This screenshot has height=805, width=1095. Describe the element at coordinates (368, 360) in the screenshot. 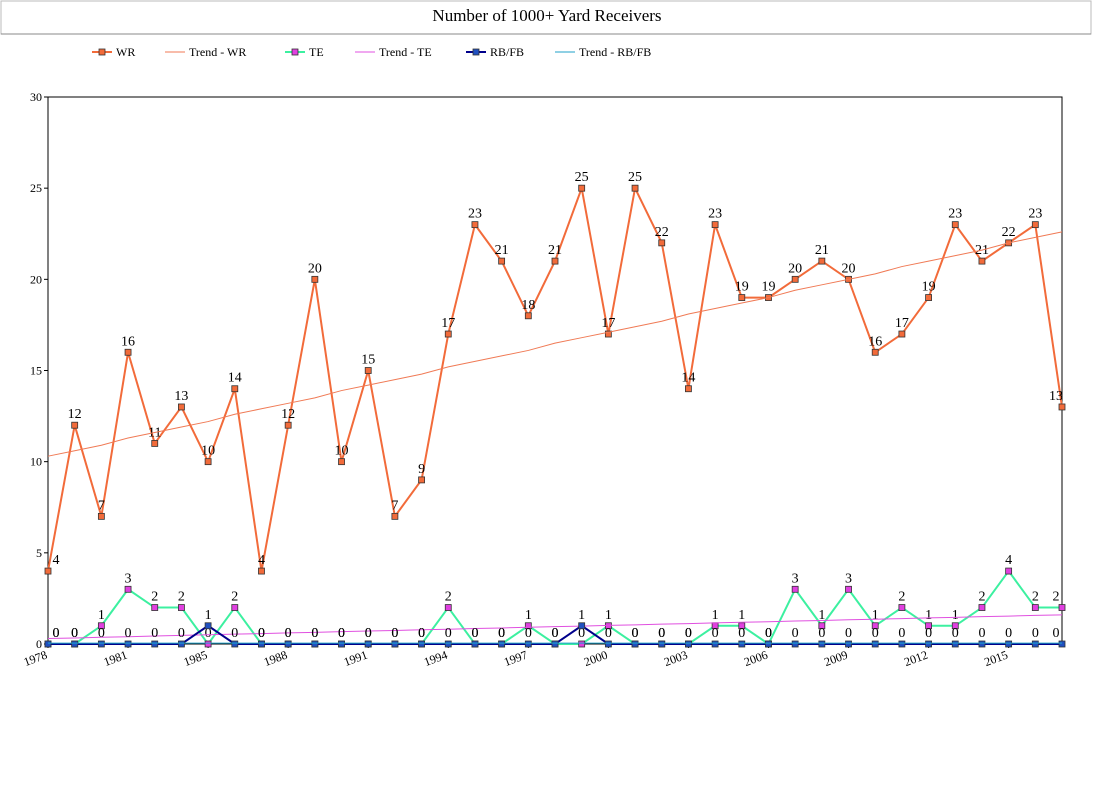

I see `data-label: 15` at that location.